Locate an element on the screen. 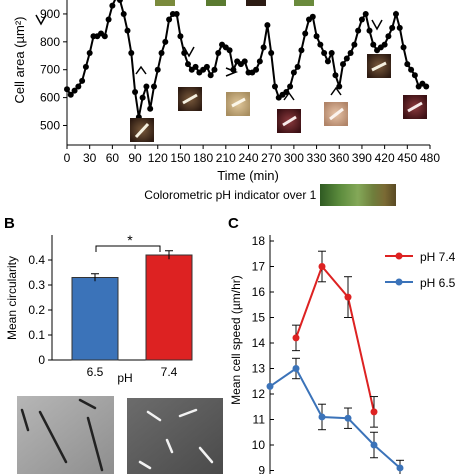 This screenshot has width=474, height=474. cell-area-arrowheads is located at coordinates (209, 57).